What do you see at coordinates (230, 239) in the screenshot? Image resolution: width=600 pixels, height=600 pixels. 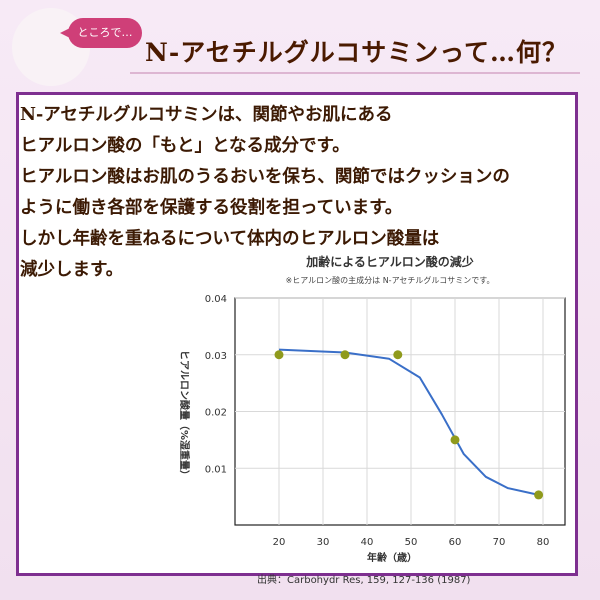 I see `description-line: しかし年齢を重ねるについて体内のヒアルロン酸量は` at bounding box center [230, 239].